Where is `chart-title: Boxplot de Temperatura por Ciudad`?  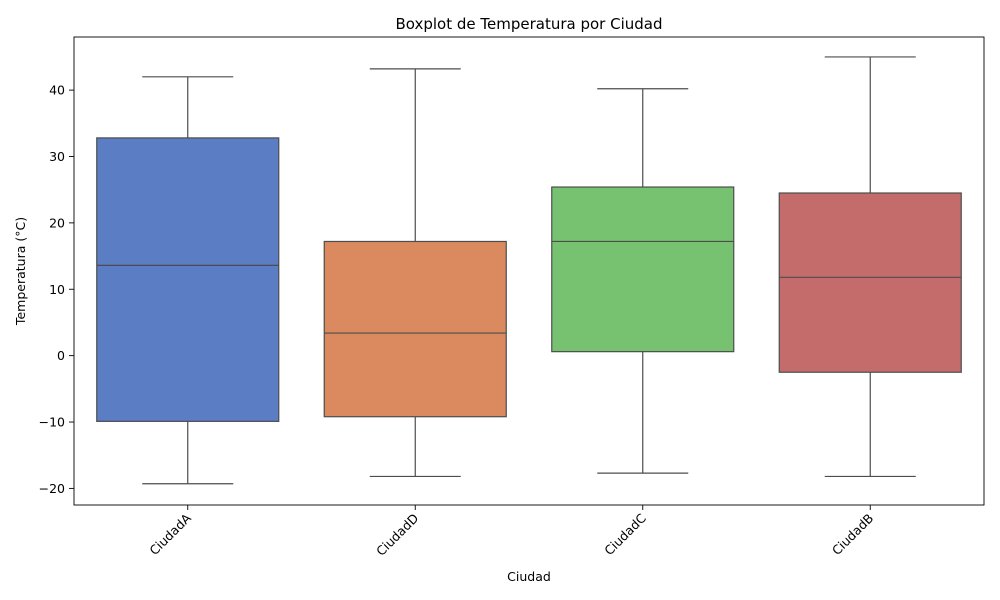 chart-title: Boxplot de Temperatura por Ciudad is located at coordinates (528, 24).